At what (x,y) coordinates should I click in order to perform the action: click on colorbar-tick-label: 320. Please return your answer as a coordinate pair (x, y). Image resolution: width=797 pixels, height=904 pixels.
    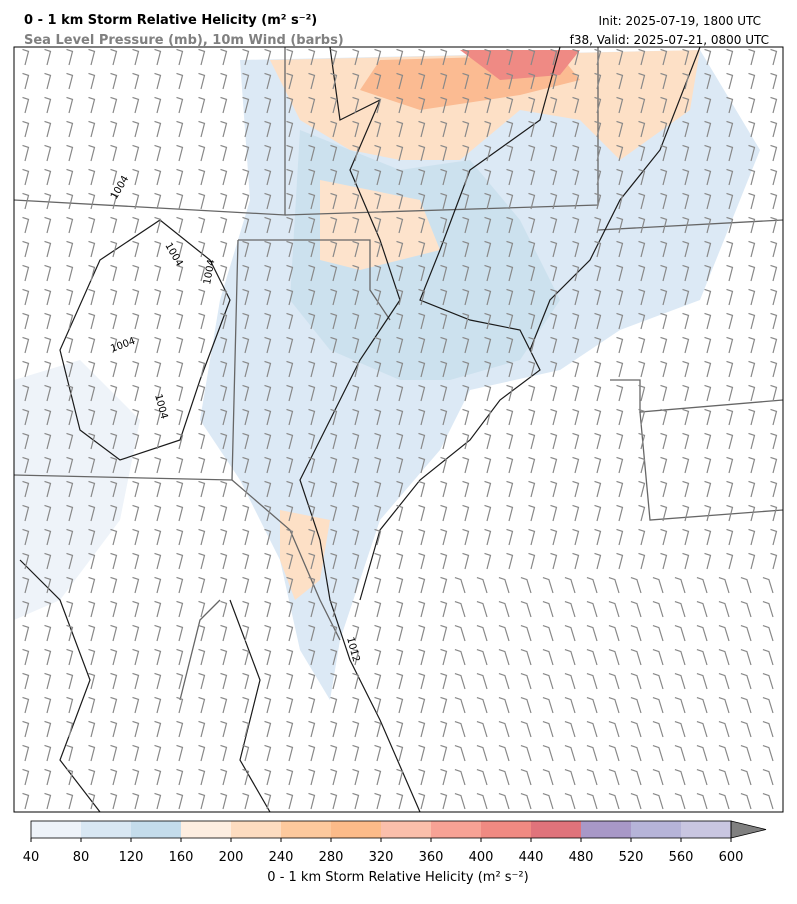
    Looking at the image, I should click on (381, 857).